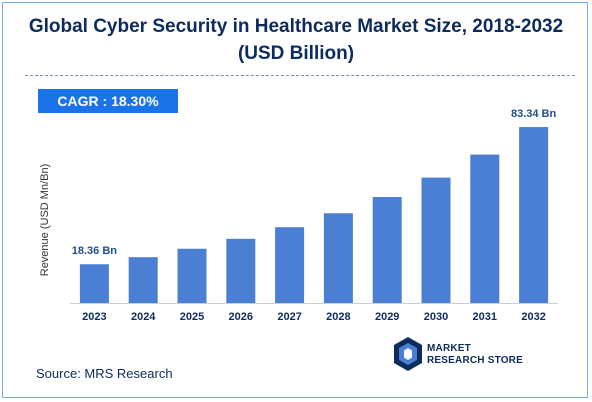 This screenshot has height=402, width=592. Describe the element at coordinates (45, 220) in the screenshot. I see `y-axis-label: Revenue (USD Mn/Bn)` at that location.